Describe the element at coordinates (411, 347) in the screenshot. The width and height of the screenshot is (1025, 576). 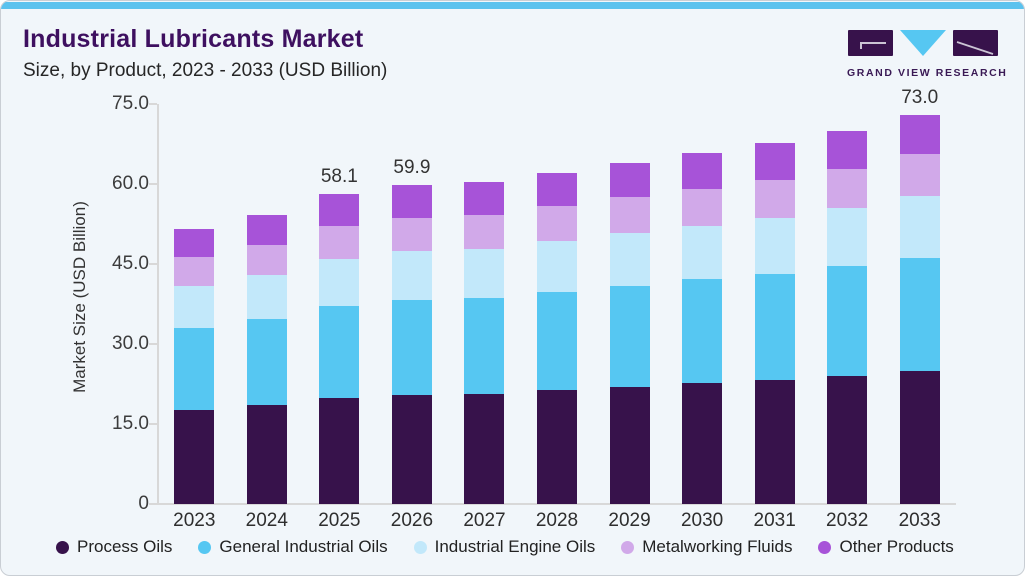
I see `bar-segment-2026-general-industrial-oils` at that location.